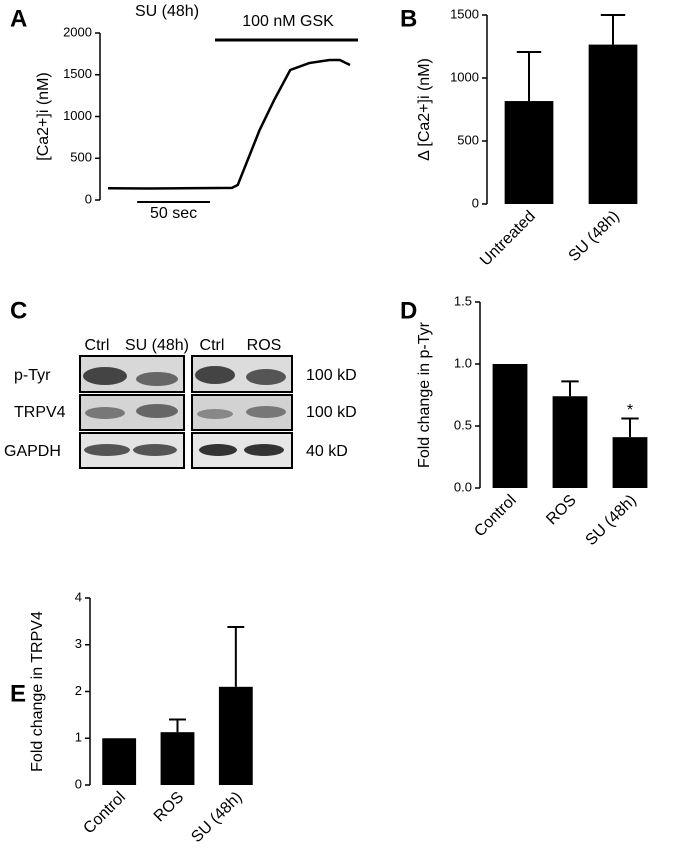  What do you see at coordinates (32, 375) in the screenshot?
I see `row-label: p-Tyr` at bounding box center [32, 375].